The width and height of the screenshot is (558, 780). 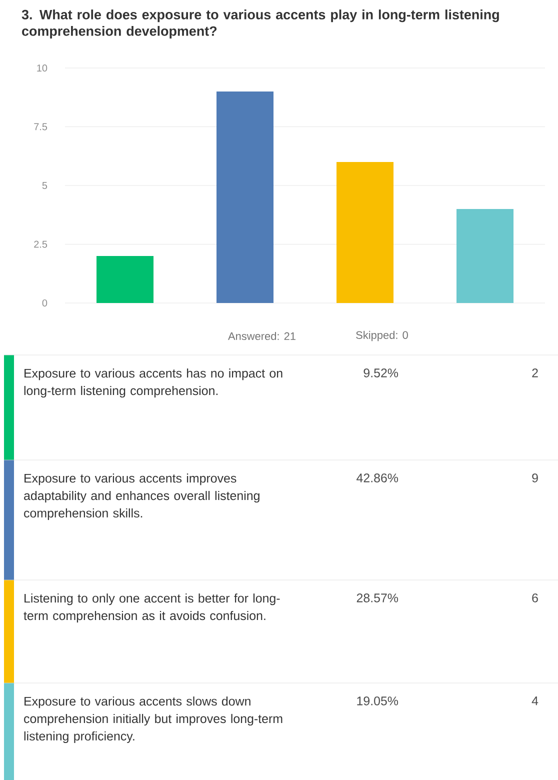 What do you see at coordinates (377, 701) in the screenshot?
I see `text: 19.05%` at bounding box center [377, 701].